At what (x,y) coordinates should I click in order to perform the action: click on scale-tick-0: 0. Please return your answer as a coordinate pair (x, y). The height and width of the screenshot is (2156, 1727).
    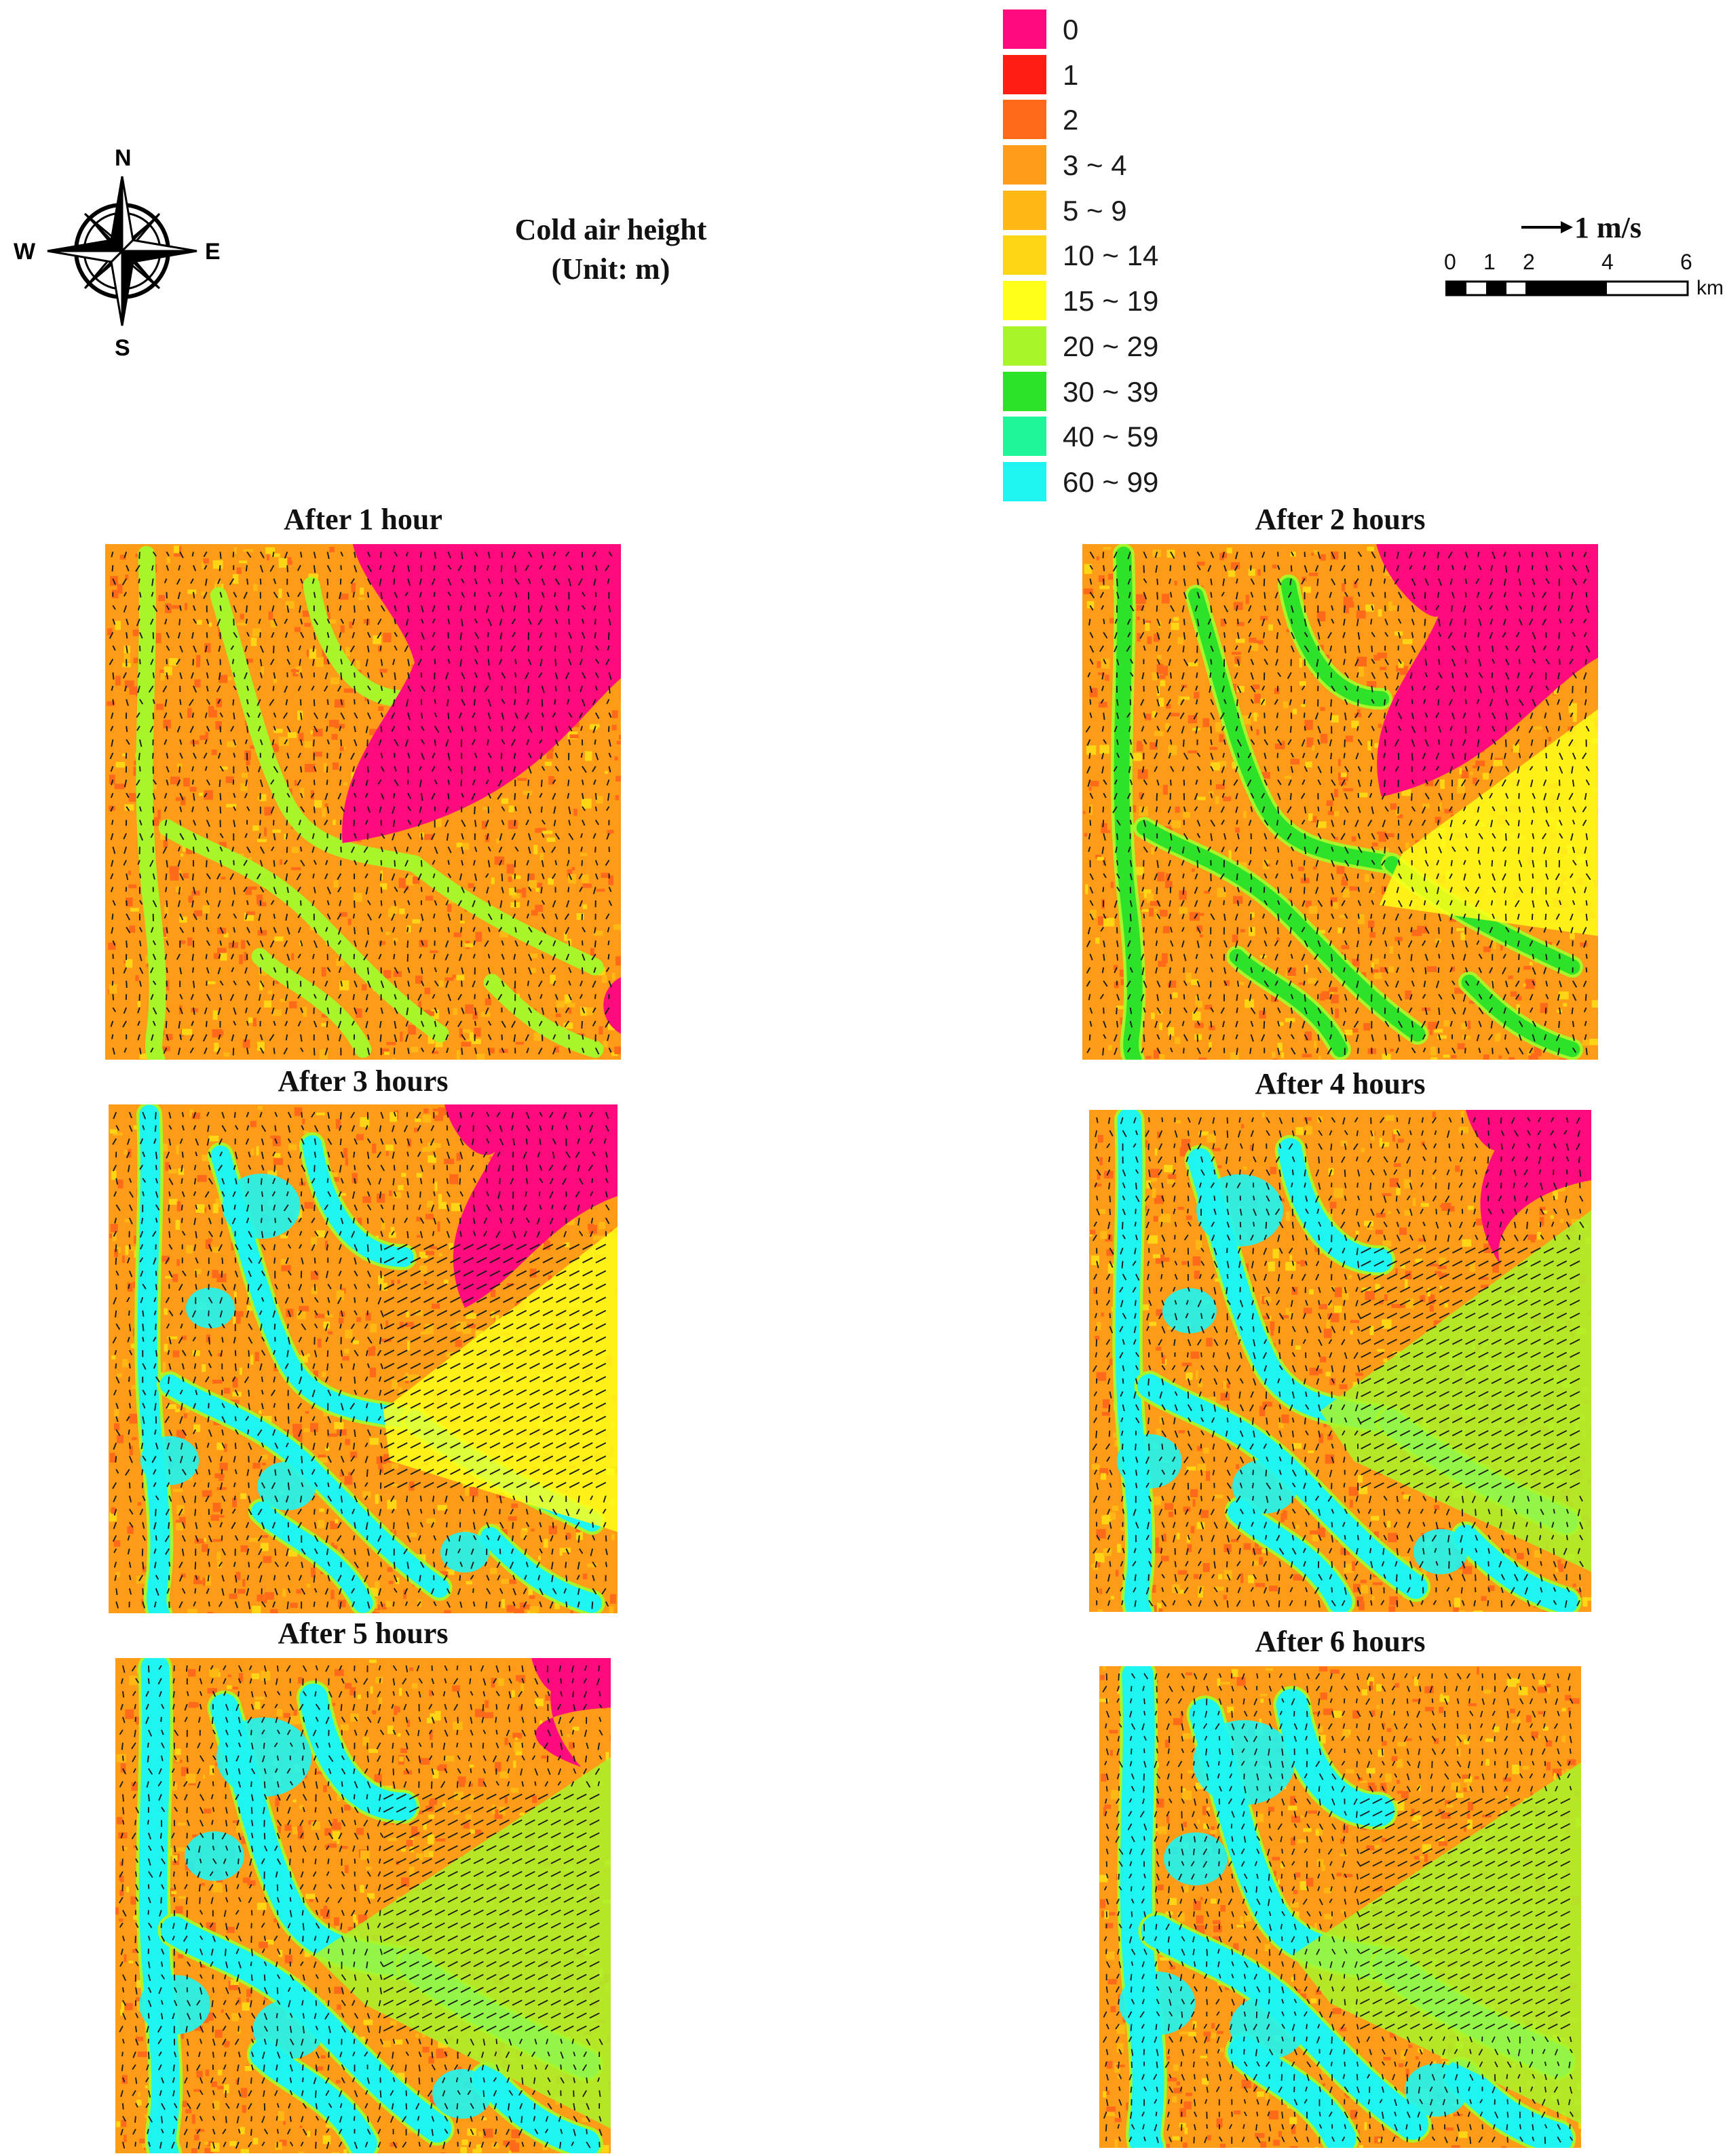
    Looking at the image, I should click on (1450, 262).